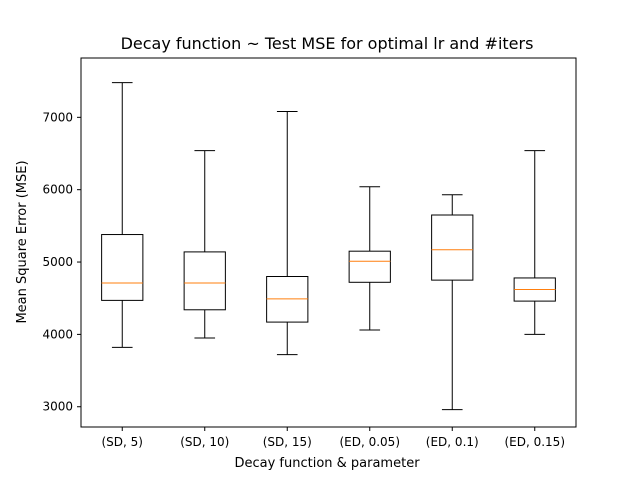 The image size is (640, 484). I want to click on x-tick-label: (SD, 5), so click(122, 442).